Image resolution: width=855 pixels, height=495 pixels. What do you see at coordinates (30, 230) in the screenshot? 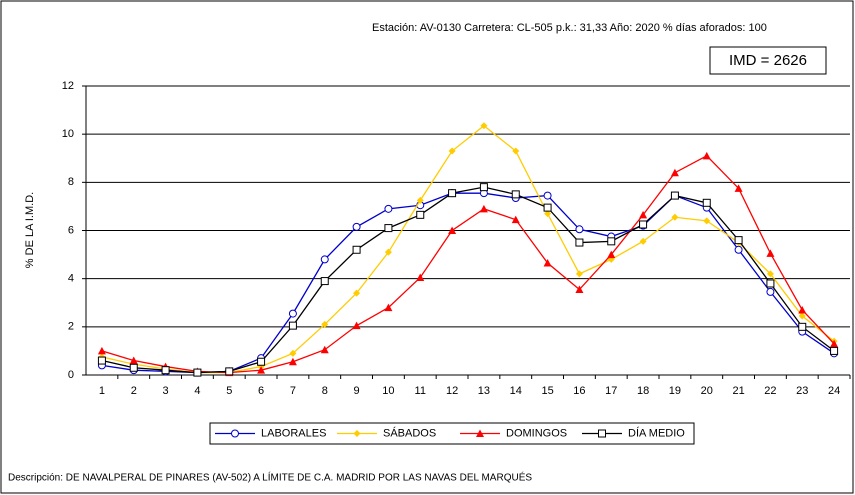
I see `y-axis-label: % DE LA I.M.D.` at bounding box center [30, 230].